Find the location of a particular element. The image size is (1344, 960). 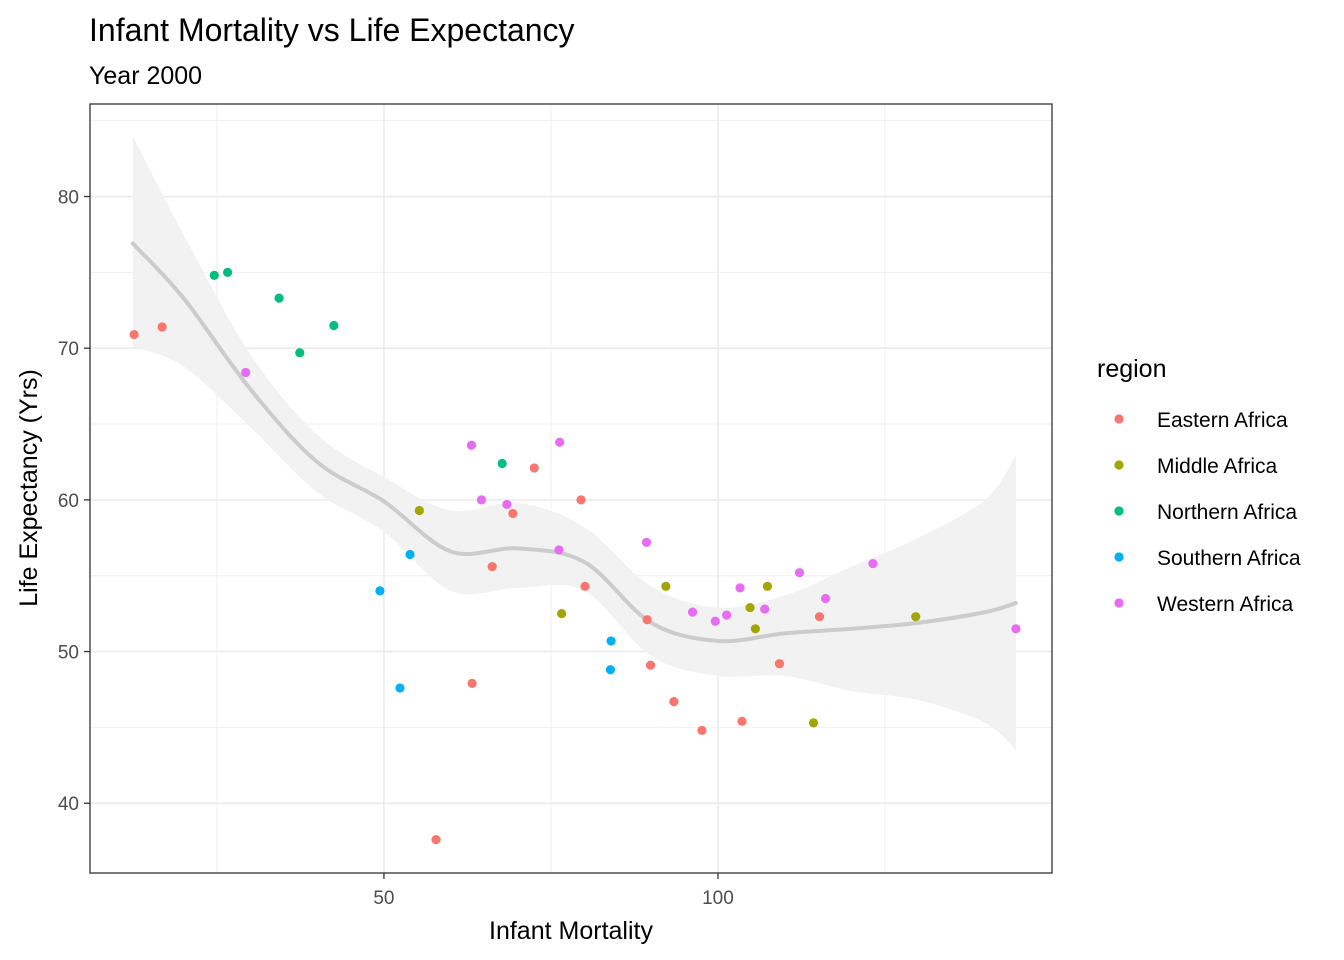

series-southern-africa is located at coordinates (495, 621).